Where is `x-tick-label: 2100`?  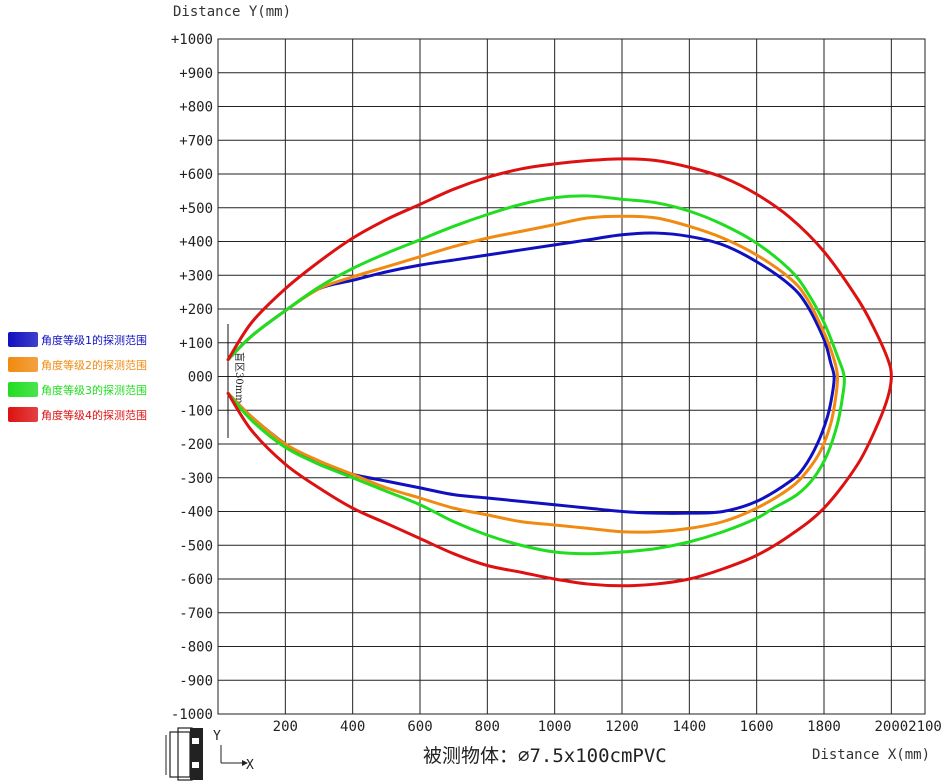 x-tick-label: 2100 is located at coordinates (925, 727).